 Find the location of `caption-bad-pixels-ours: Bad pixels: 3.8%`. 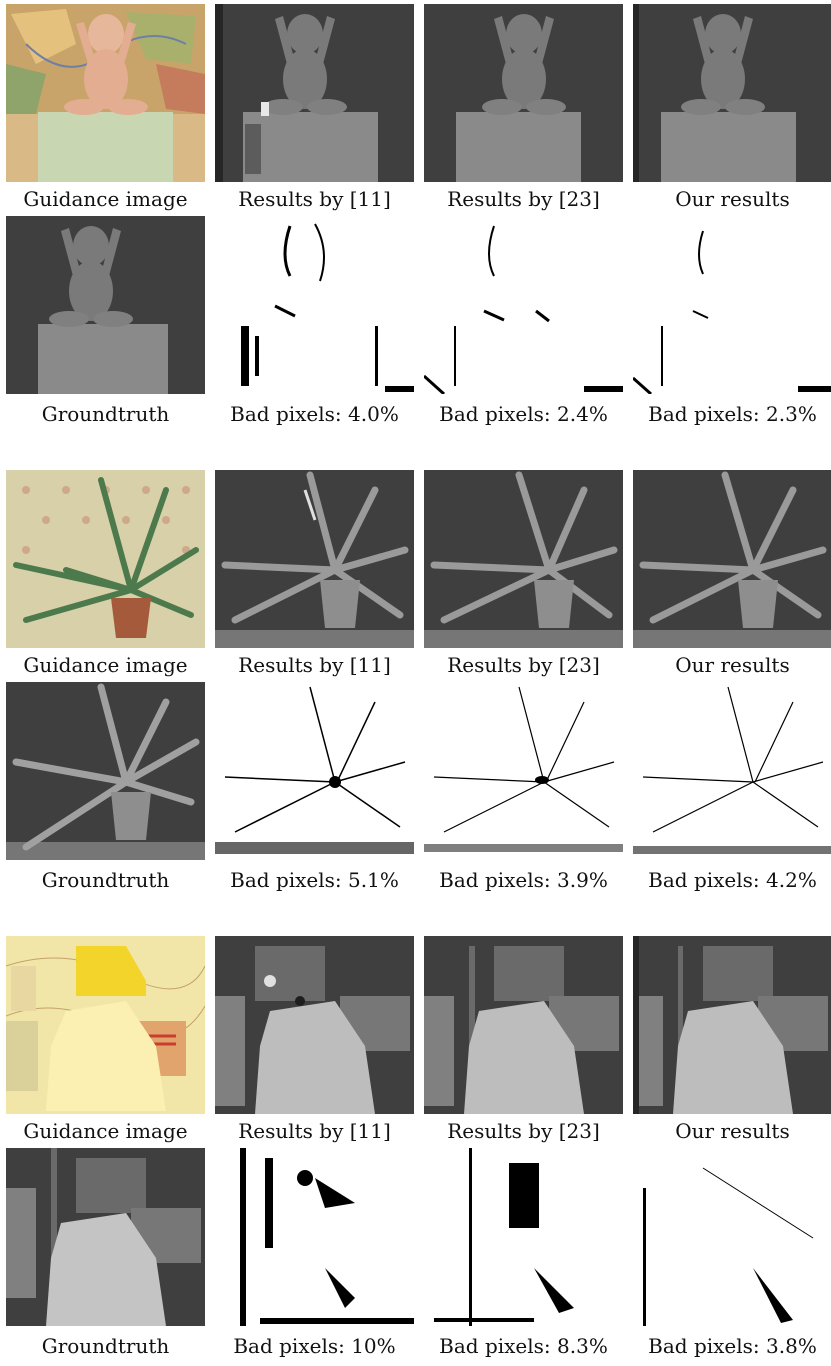

caption-bad-pixels-ours: Bad pixels: 3.8% is located at coordinates (732, 1346).